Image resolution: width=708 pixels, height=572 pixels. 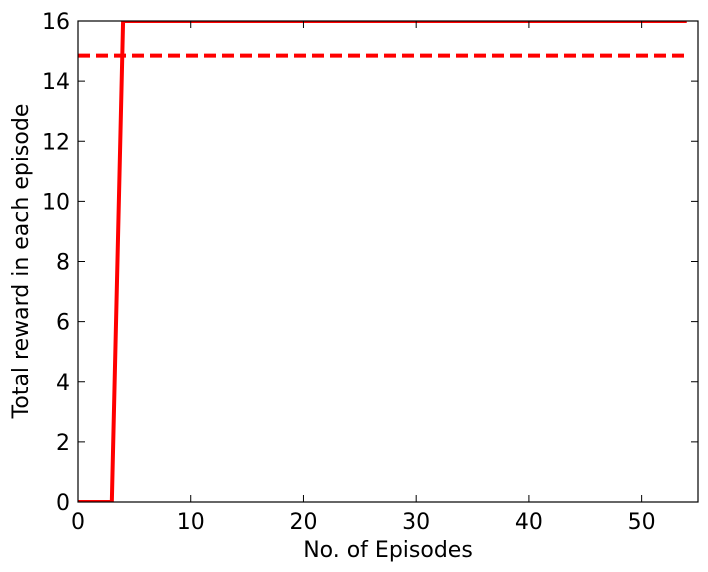 I want to click on y-tick-label: 8, so click(x=63, y=263).